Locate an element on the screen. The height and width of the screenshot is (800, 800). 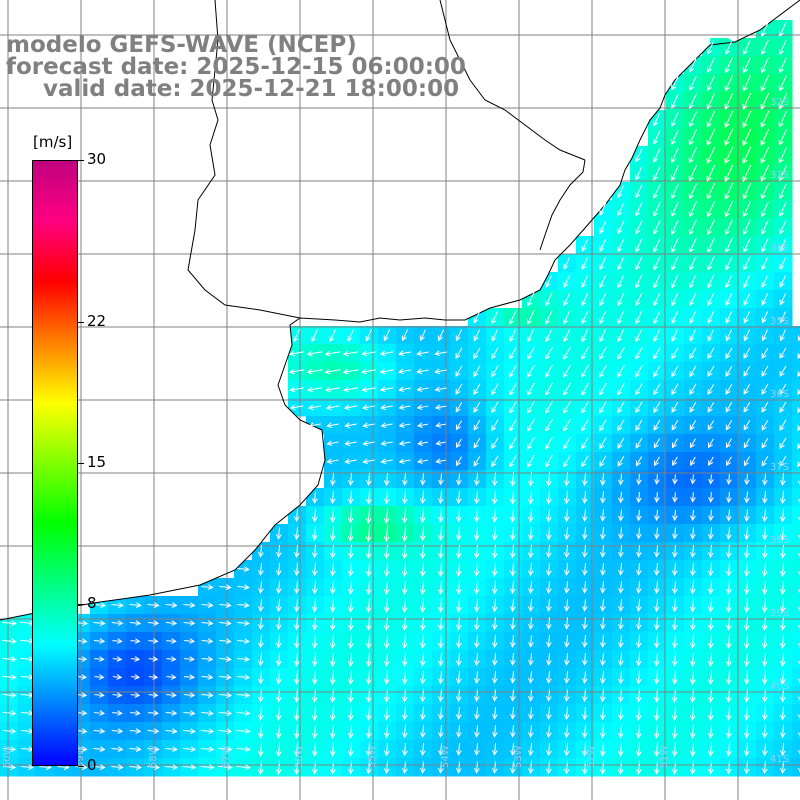
longitude-label: 51W is located at coordinates (664, 756).